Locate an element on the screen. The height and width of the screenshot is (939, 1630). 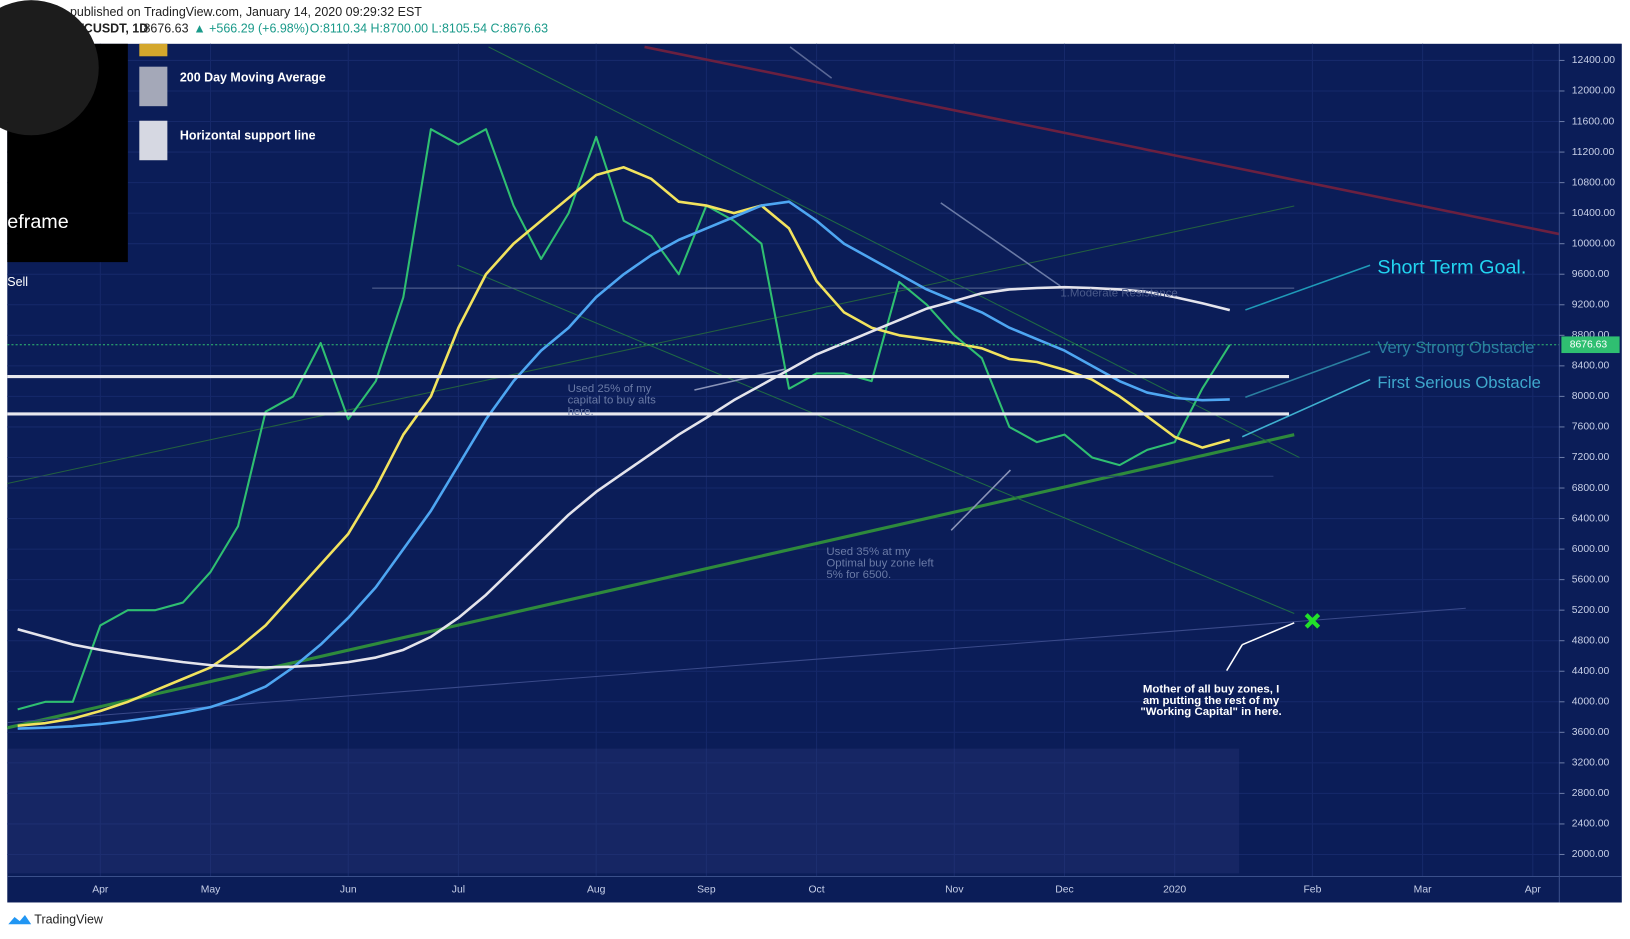
y-tick-label: 3600.00 is located at coordinates (1591, 732).